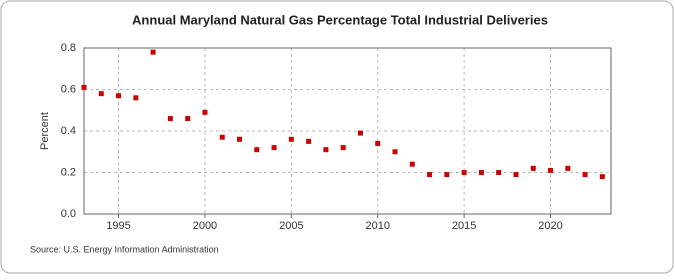 The image size is (675, 280). What do you see at coordinates (291, 226) in the screenshot?
I see `x-tick-label: 2005` at bounding box center [291, 226].